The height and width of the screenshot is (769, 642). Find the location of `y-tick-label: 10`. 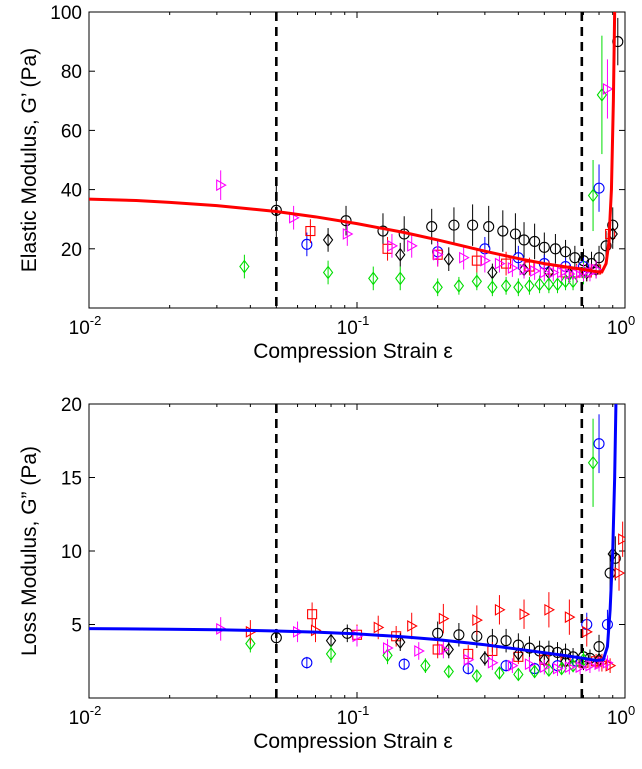

y-tick-label: 10 is located at coordinates (71, 552).